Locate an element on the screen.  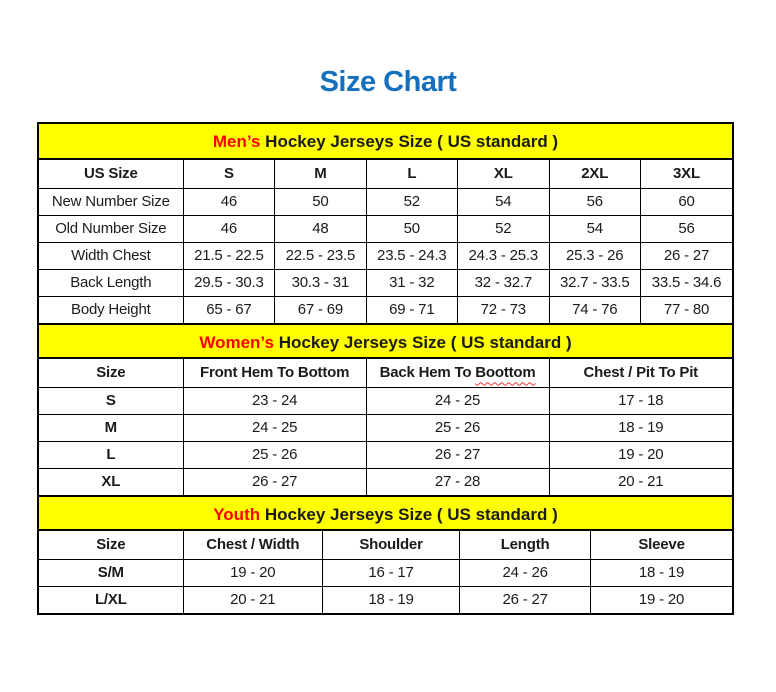
column-header-text: Back Hem To is located at coordinates (425, 373).